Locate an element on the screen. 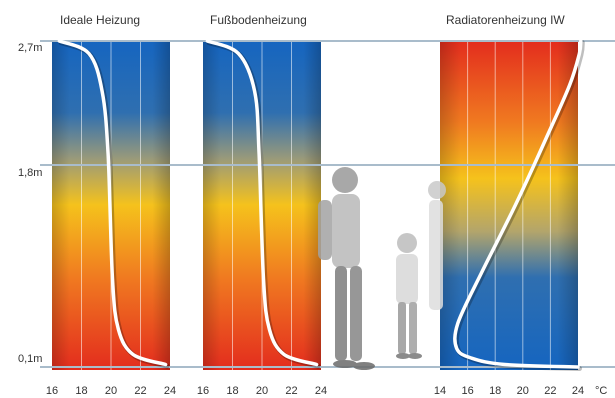  panel-title-ideal: Ideale Heizung is located at coordinates (100, 20).